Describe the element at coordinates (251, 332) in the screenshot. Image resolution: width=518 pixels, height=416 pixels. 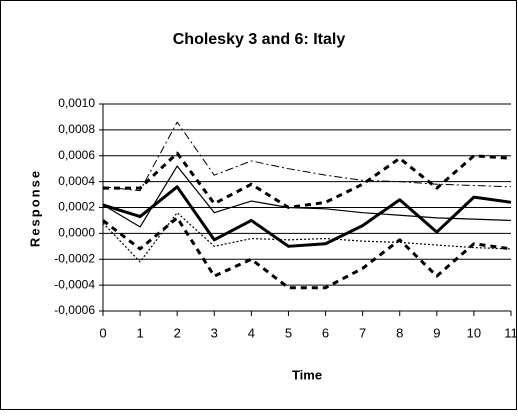
I see `x-tick-label: 4` at that location.